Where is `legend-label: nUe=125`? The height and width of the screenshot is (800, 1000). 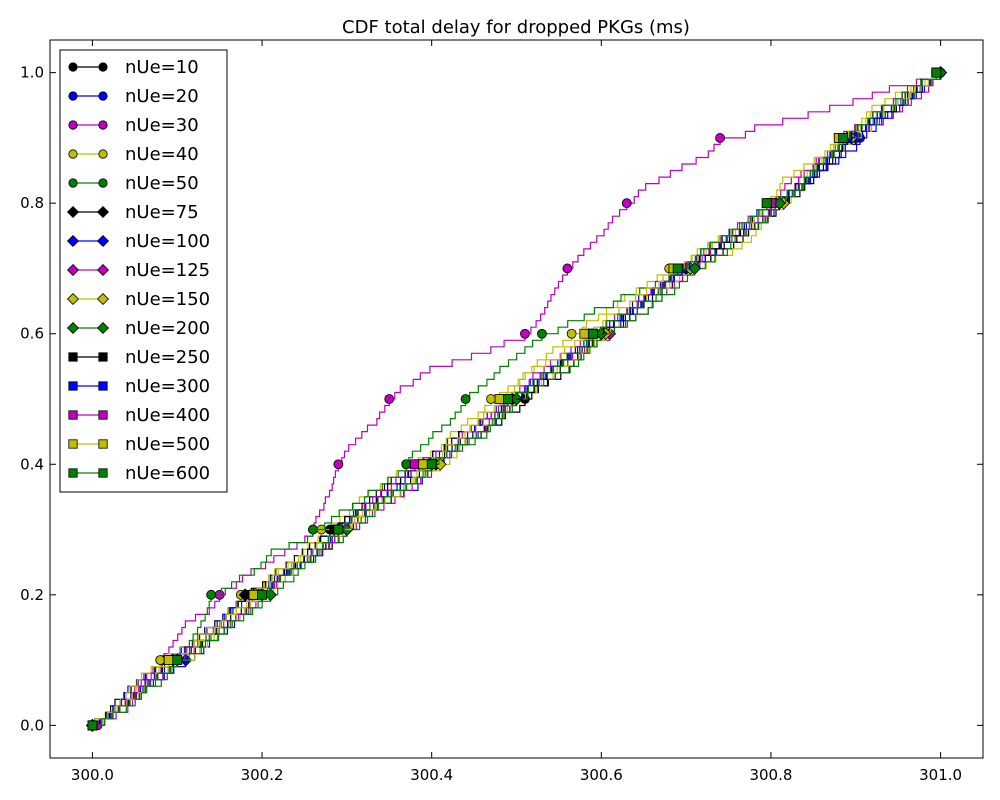 legend-label: nUe=125 is located at coordinates (167, 270).